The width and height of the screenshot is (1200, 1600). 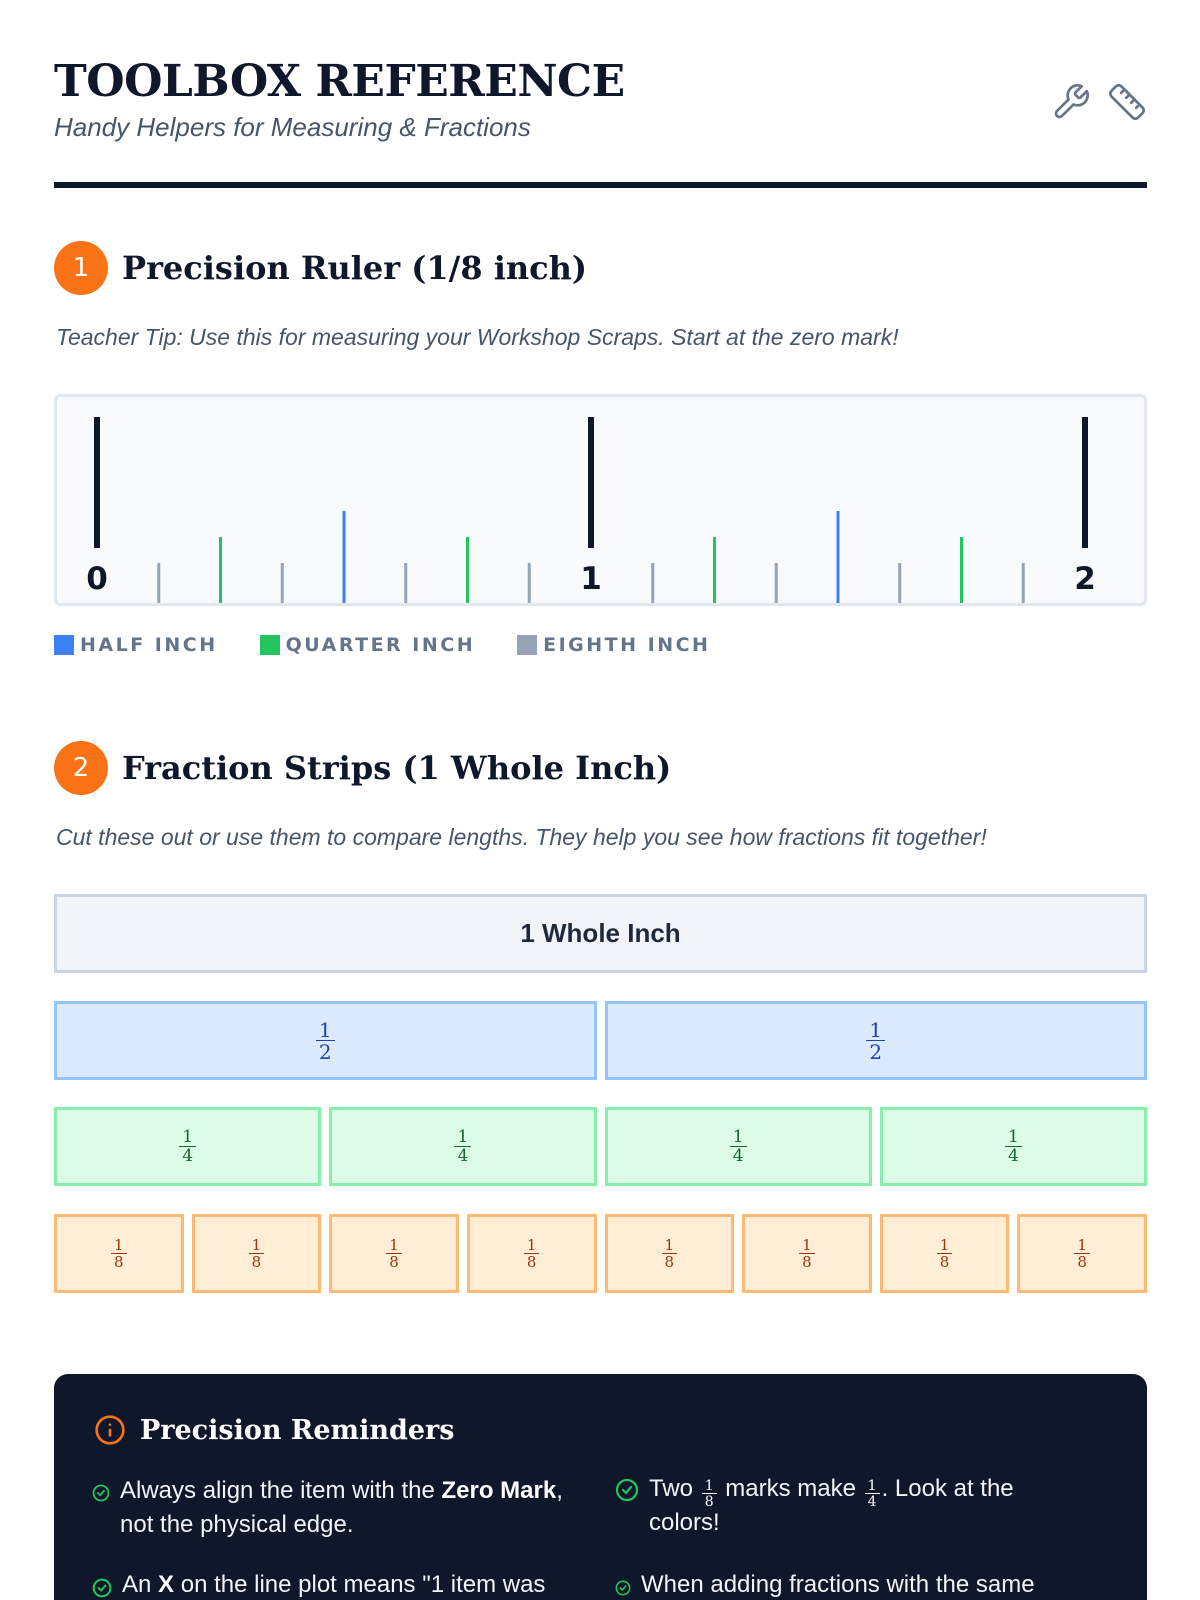 What do you see at coordinates (600, 185) in the screenshot?
I see `header-divider` at bounding box center [600, 185].